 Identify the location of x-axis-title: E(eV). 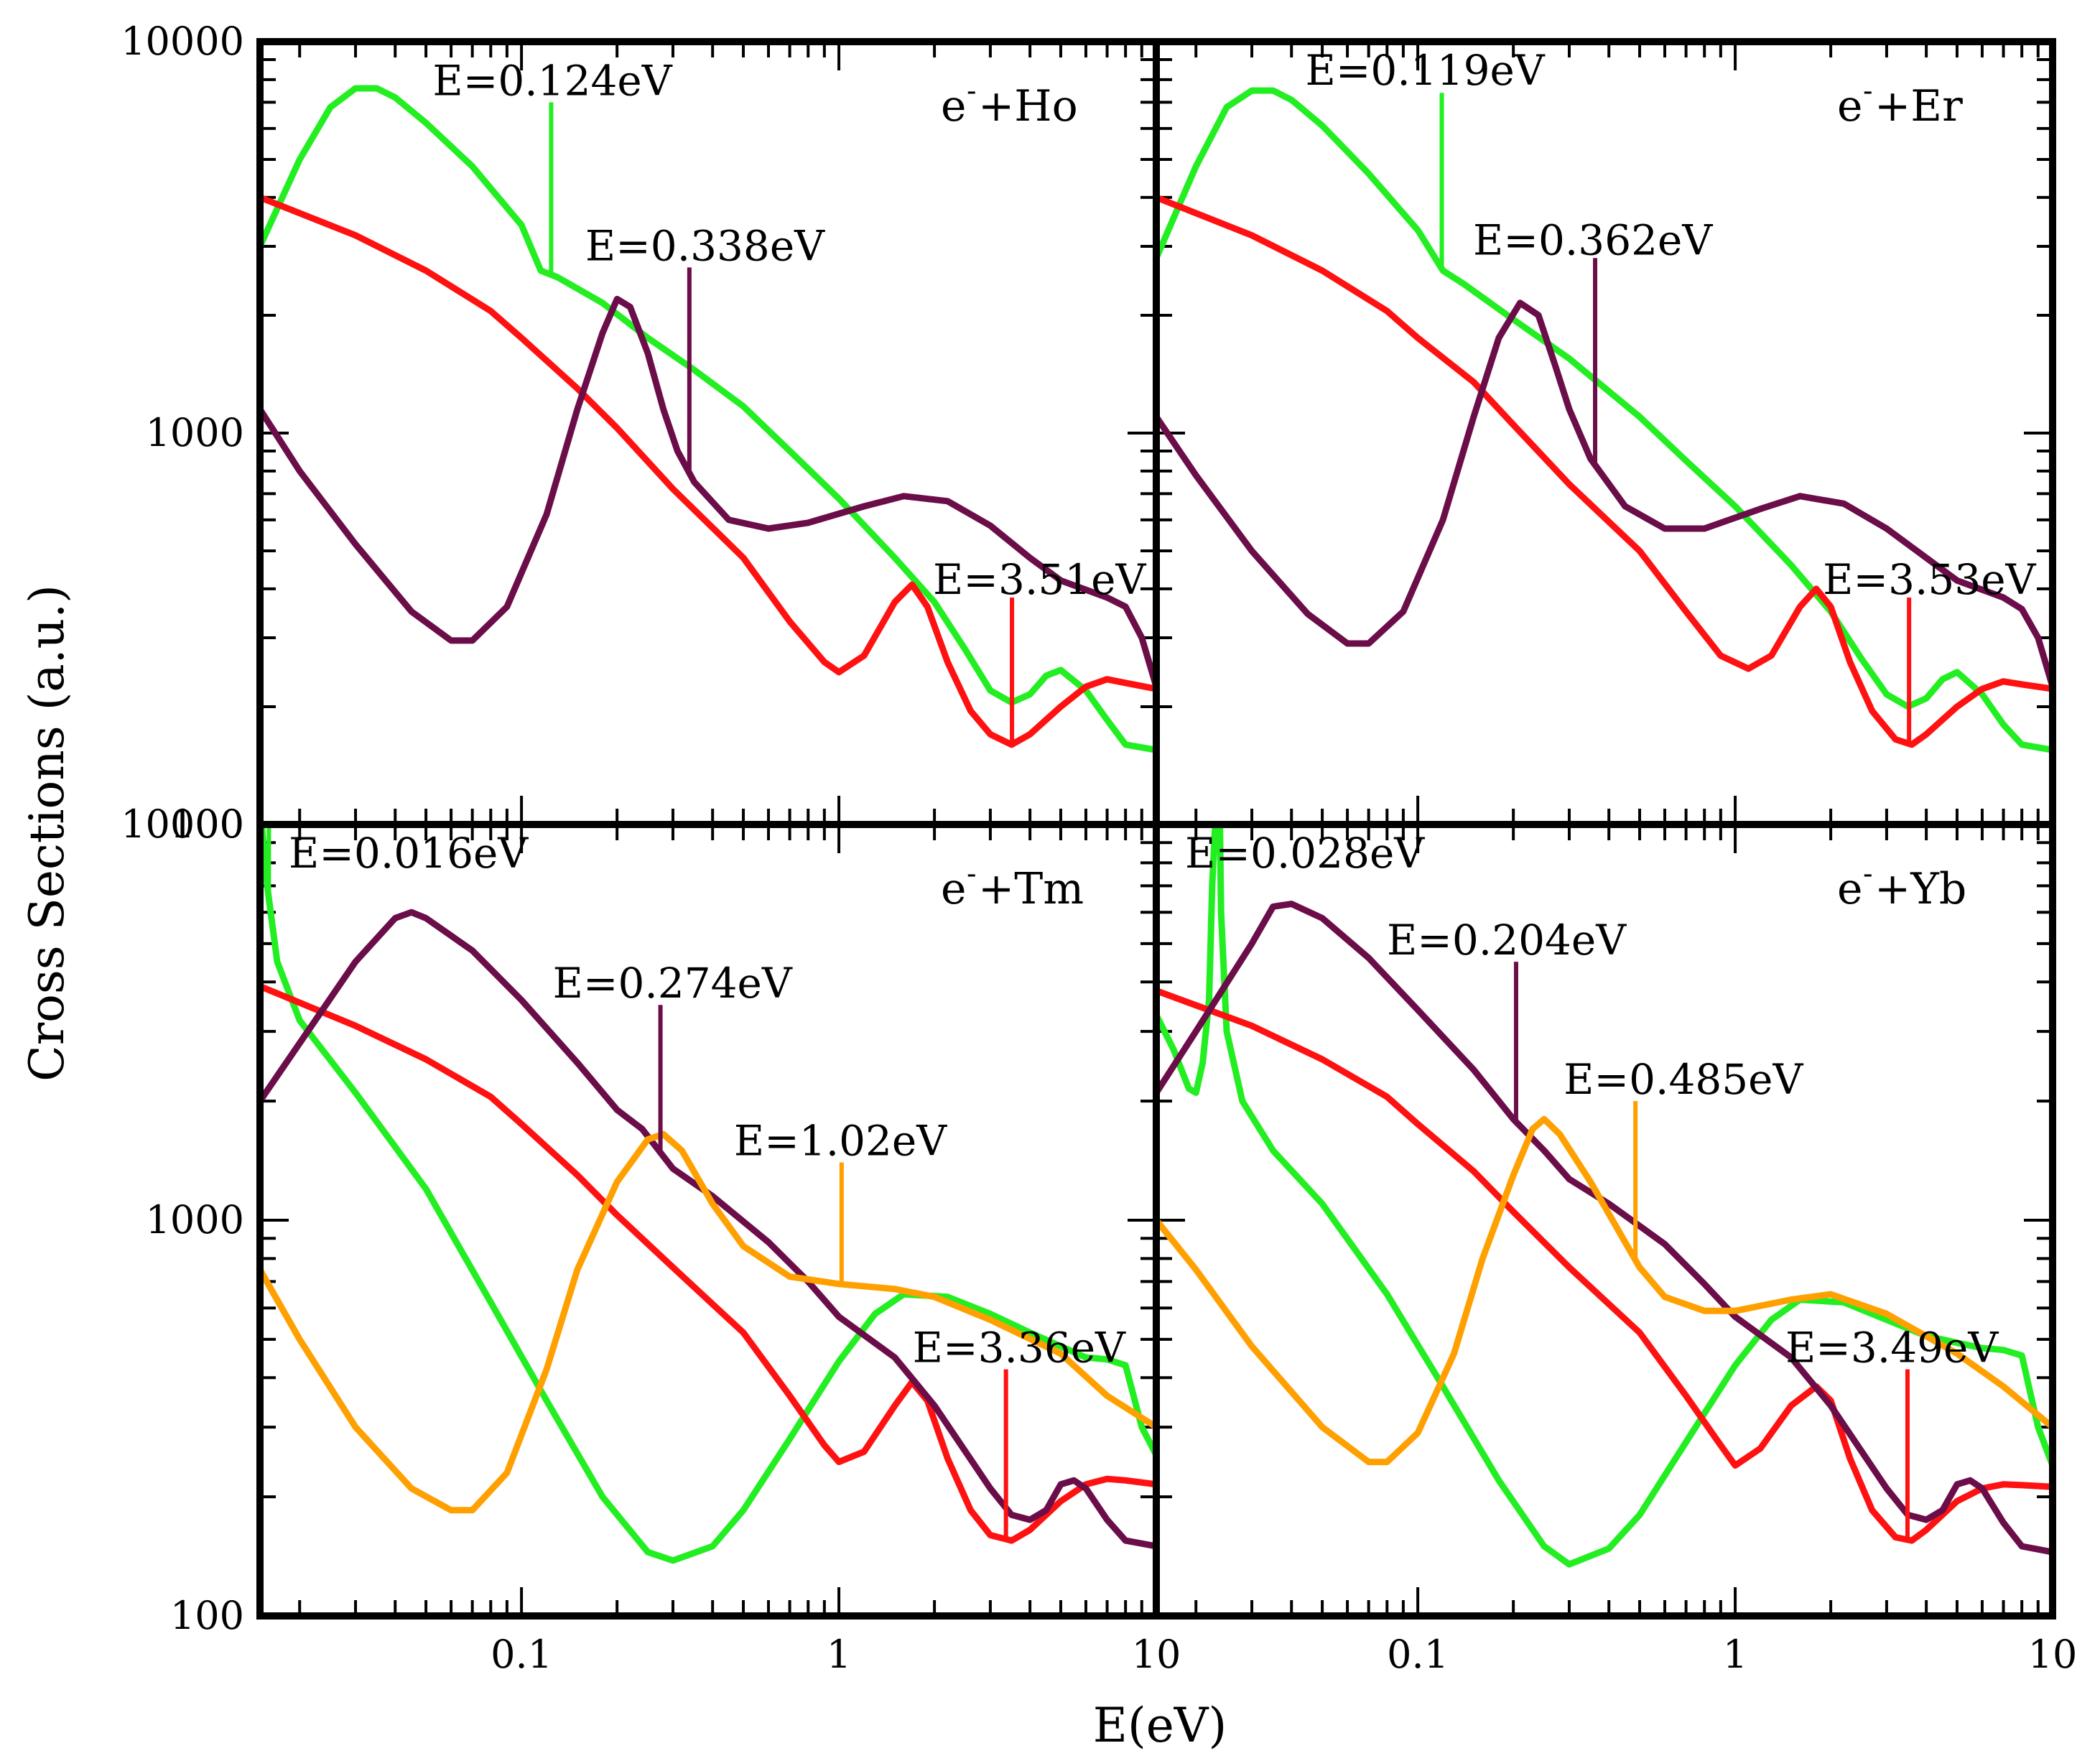
(1160, 1726).